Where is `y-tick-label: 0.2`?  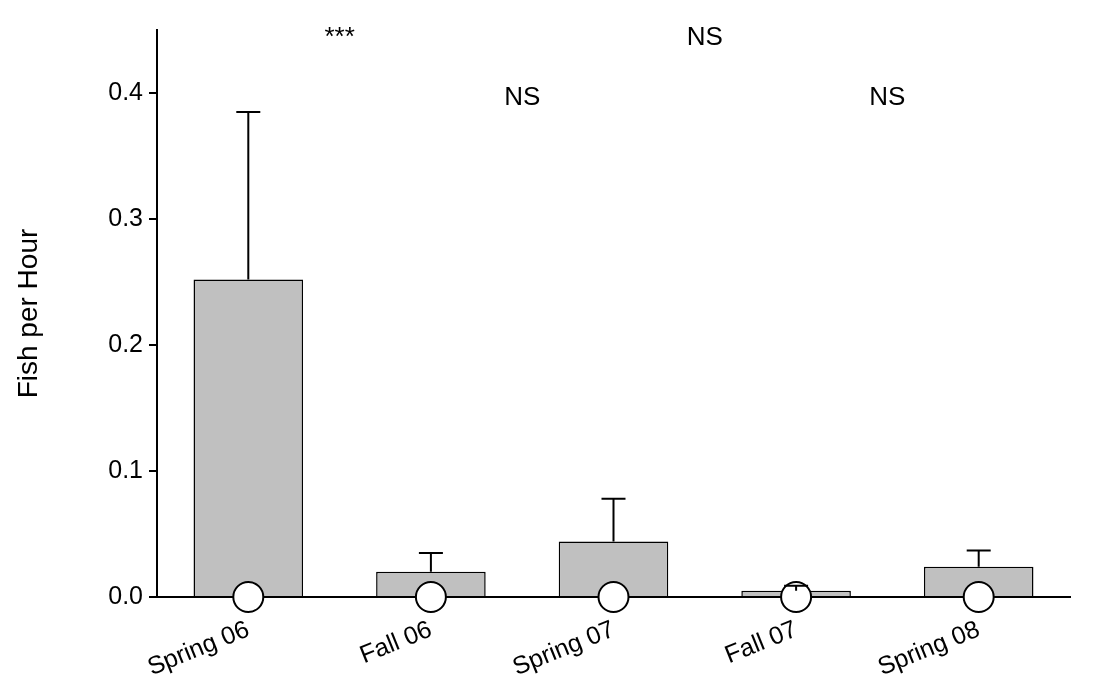 y-tick-label: 0.2 is located at coordinates (125, 342).